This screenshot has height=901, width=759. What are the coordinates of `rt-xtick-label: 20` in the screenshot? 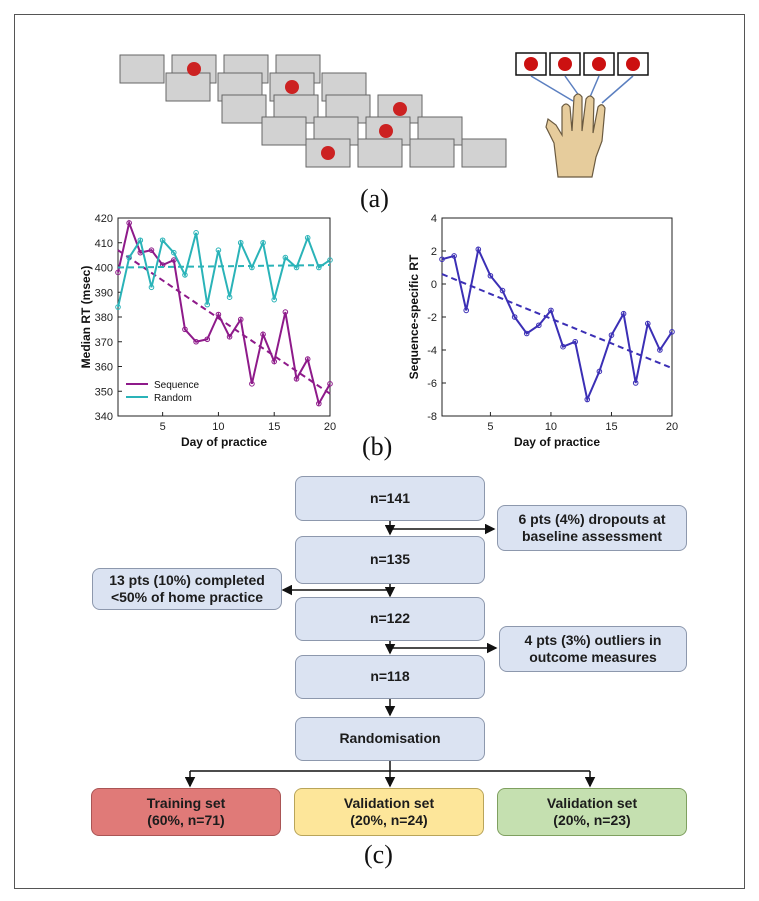 It's located at (330, 427).